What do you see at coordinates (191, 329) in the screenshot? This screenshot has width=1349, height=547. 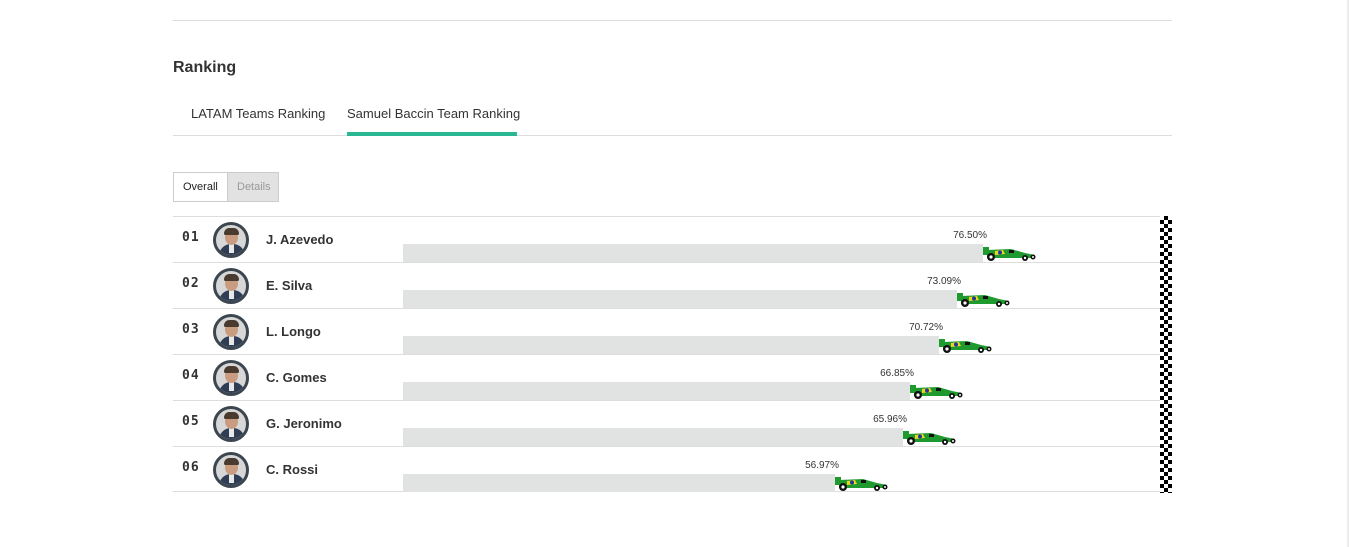 I see `rank-position: 03` at bounding box center [191, 329].